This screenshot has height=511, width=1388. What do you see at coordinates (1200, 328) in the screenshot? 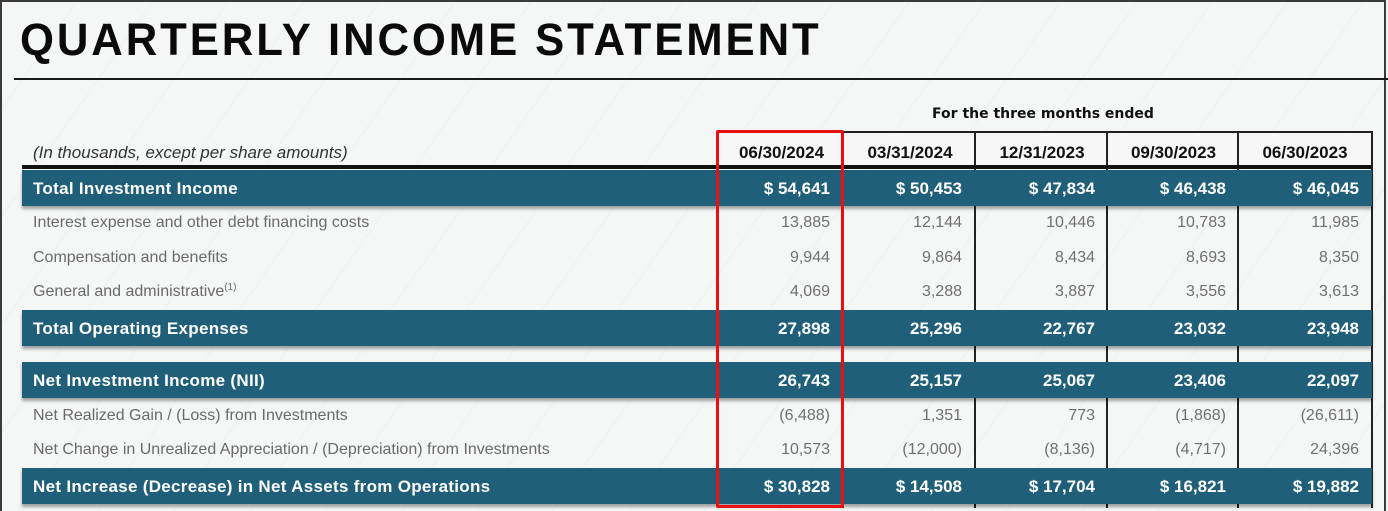
I see `cell-value: 23,032` at bounding box center [1200, 328].